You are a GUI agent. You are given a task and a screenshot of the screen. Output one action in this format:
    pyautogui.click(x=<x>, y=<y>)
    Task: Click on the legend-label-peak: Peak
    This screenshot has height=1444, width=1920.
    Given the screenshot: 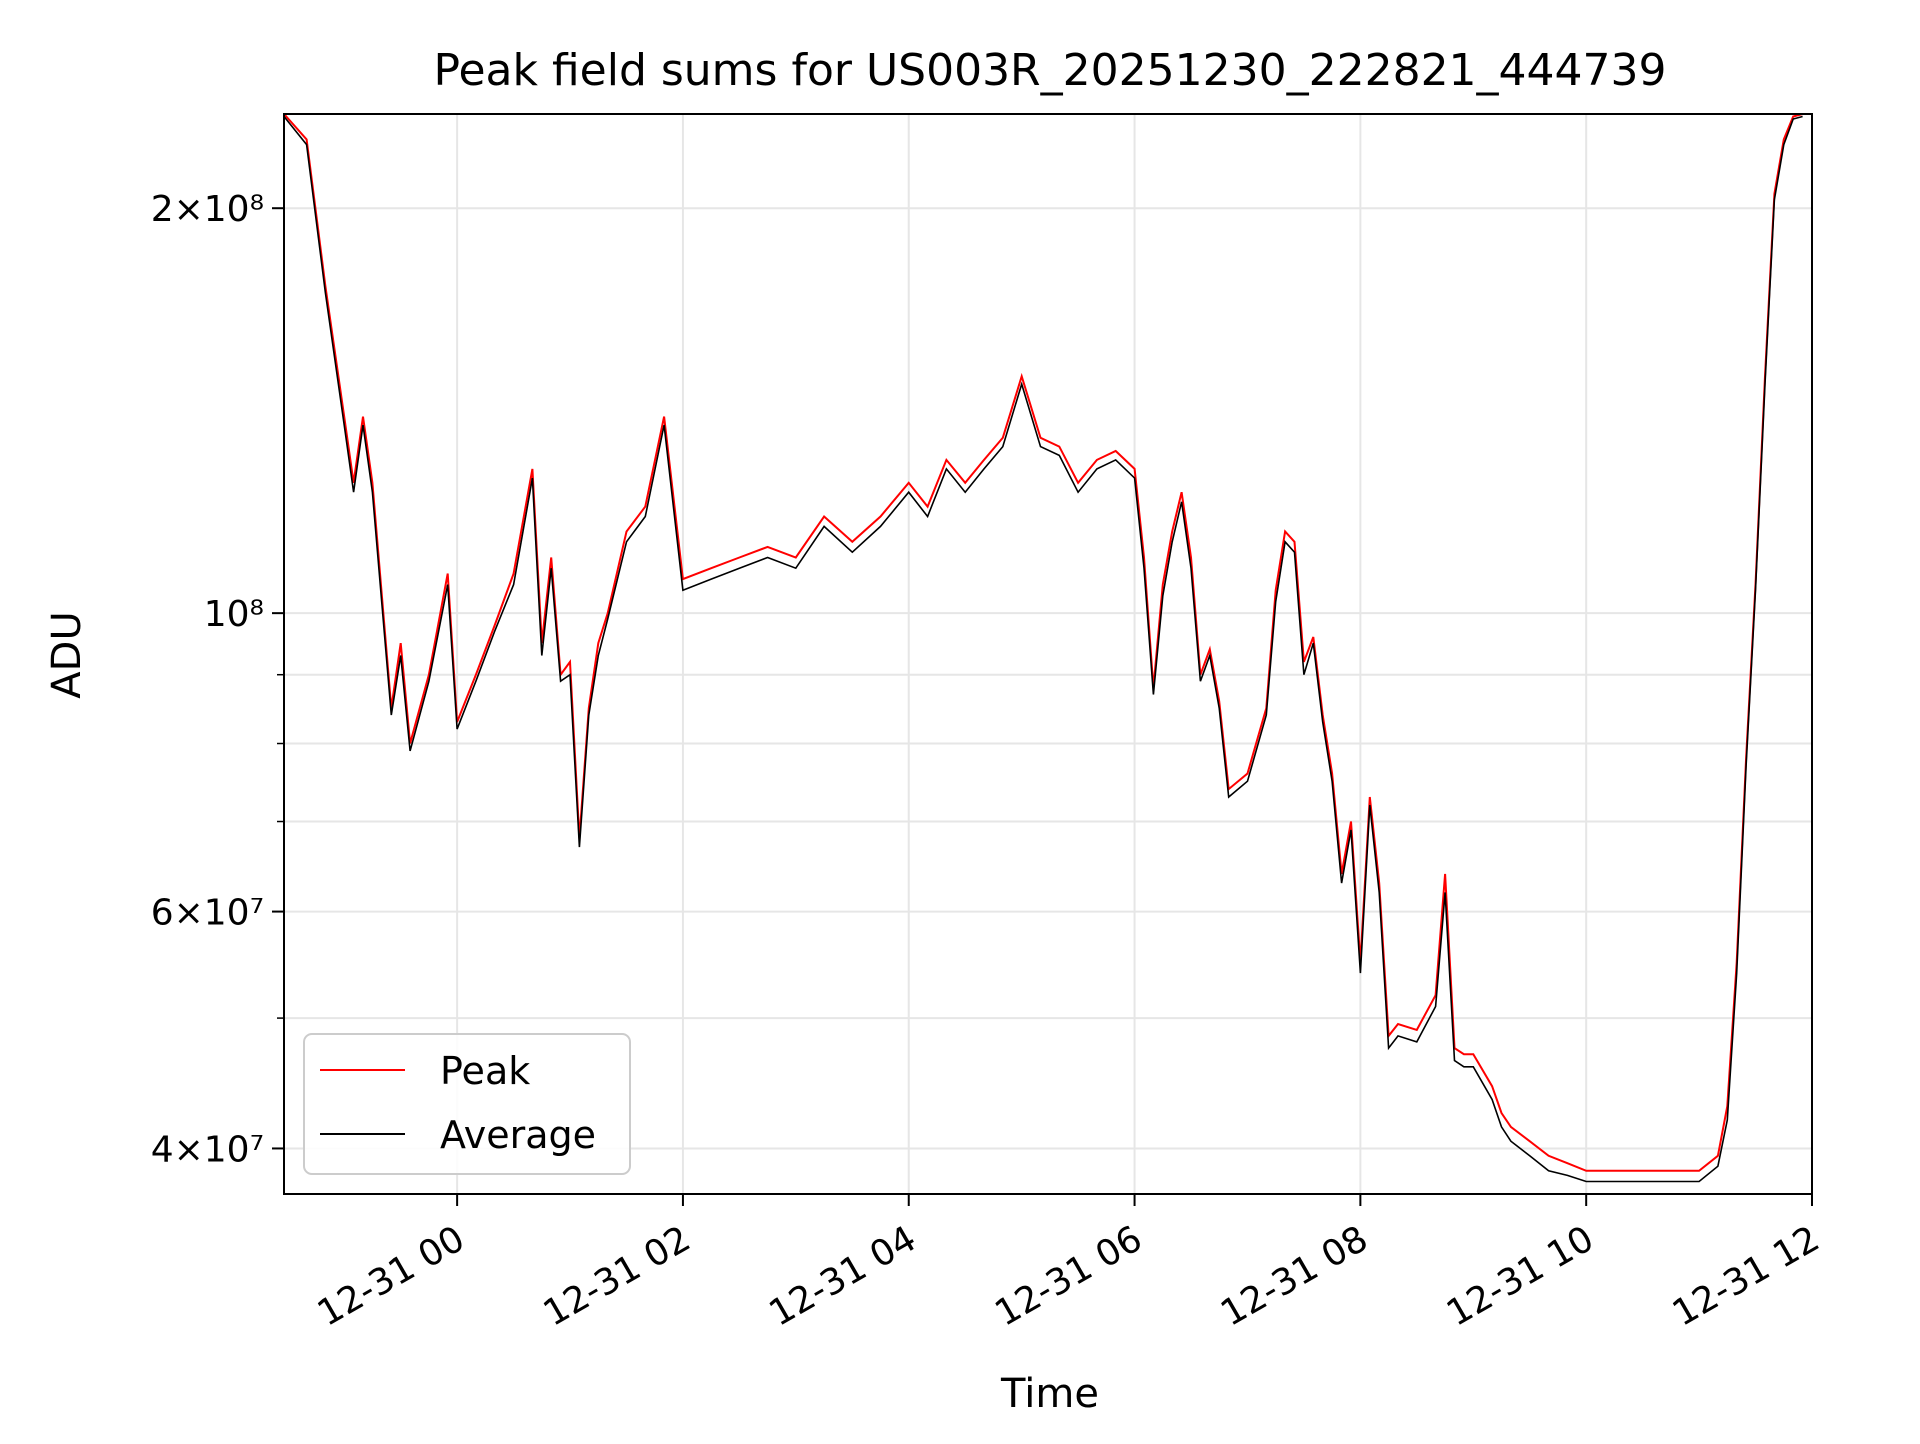 What is the action you would take?
    pyautogui.click(x=485, y=1071)
    